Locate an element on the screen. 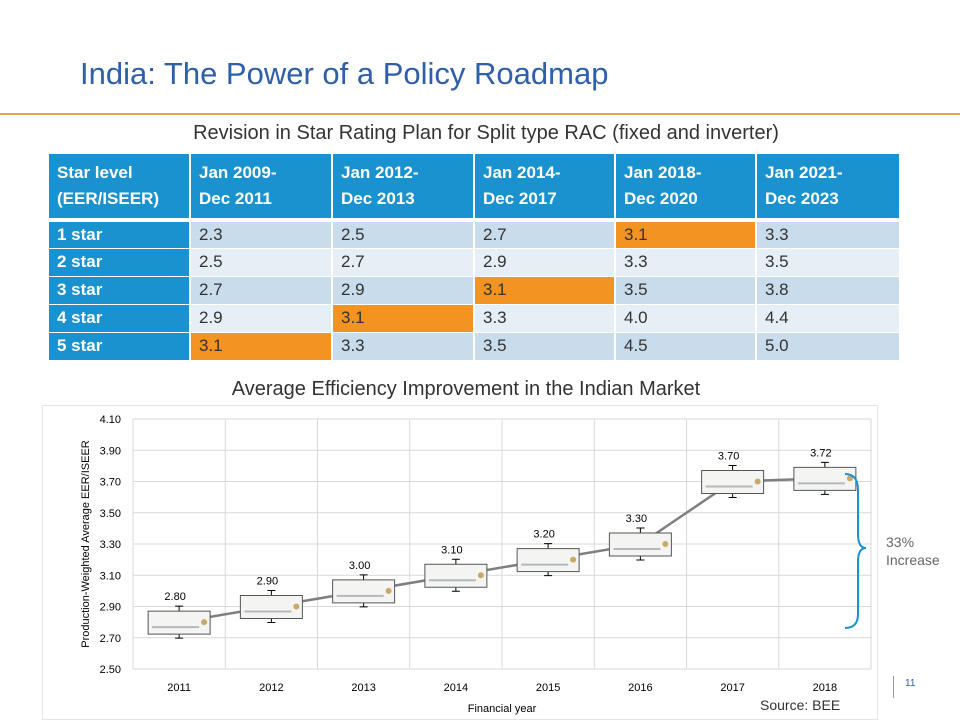  data-label: 3.30 is located at coordinates (636, 519).